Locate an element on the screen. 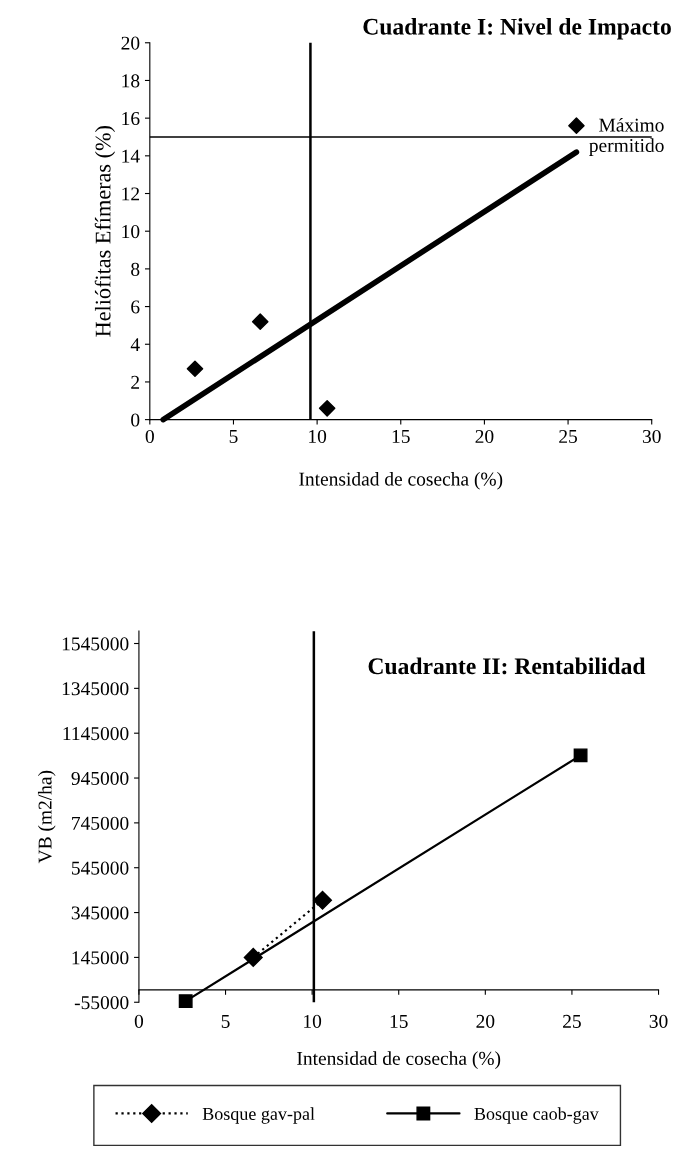  legend-label: Bosque gav-pal is located at coordinates (258, 1115).